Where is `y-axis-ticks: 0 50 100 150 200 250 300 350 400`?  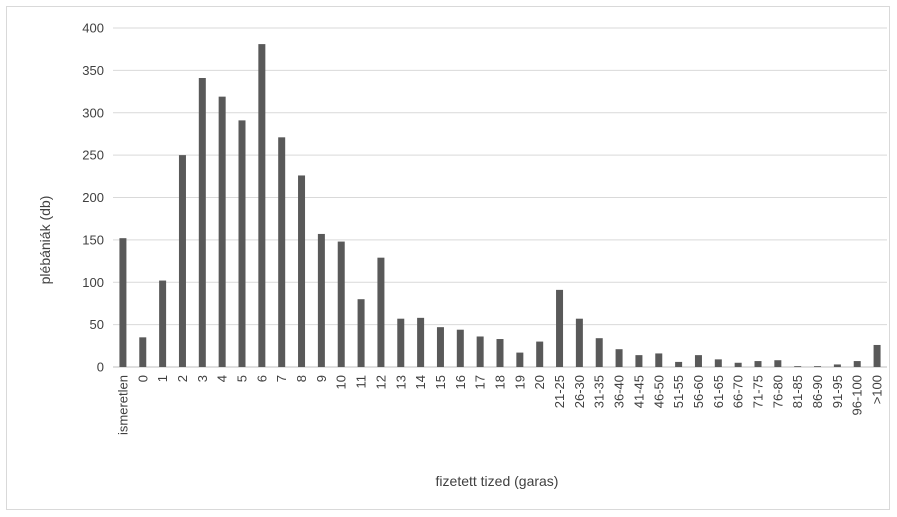
y-axis-ticks: 0 50 100 150 200 250 300 350 400 is located at coordinates (93, 198).